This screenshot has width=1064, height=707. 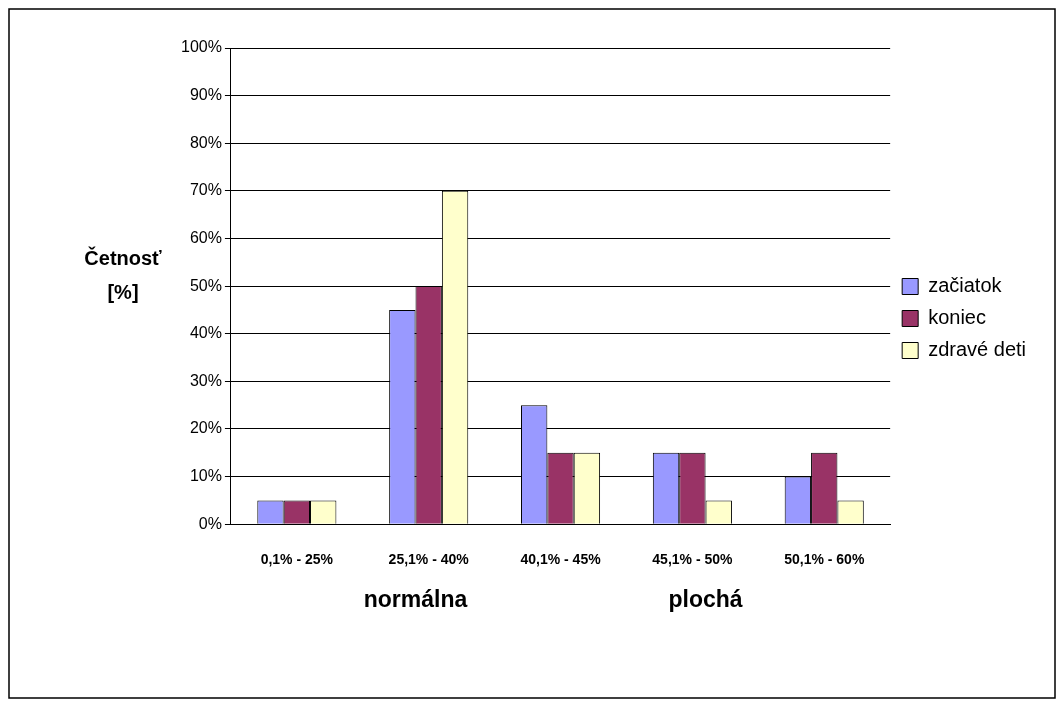 I want to click on text: normálna, so click(x=415, y=598).